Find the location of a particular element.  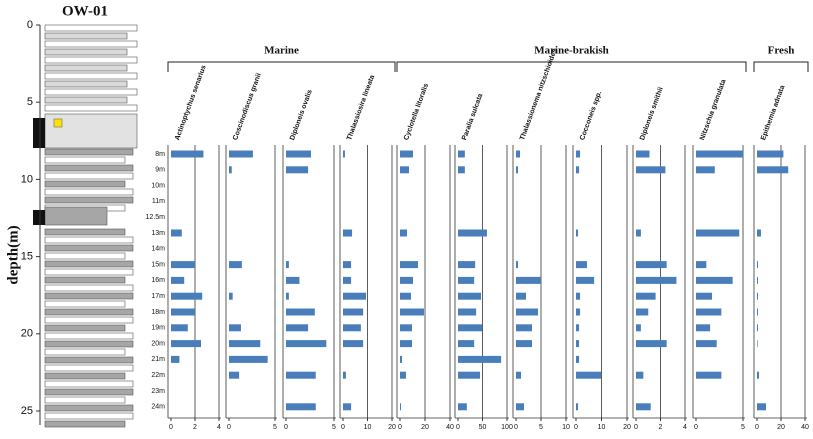

x-tick-label: 40 is located at coordinates (805, 427).